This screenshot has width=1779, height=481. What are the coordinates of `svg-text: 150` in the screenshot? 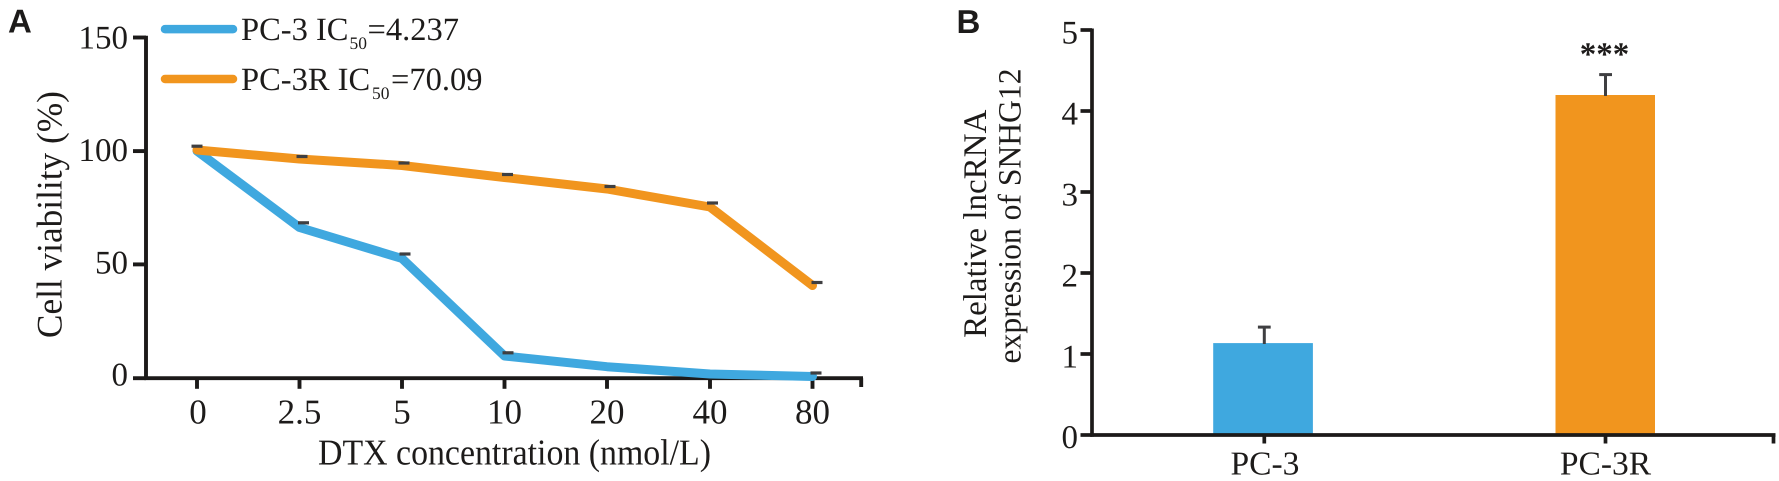 It's located at (104, 38).